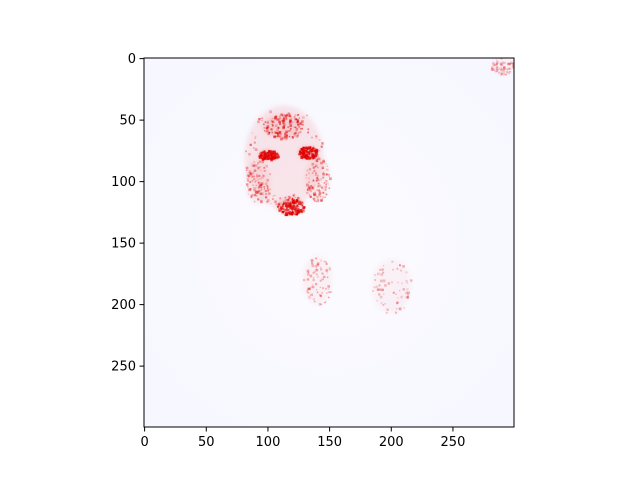 The height and width of the screenshot is (480, 640). What do you see at coordinates (123, 244) in the screenshot?
I see `y-tick-label: 150` at bounding box center [123, 244].